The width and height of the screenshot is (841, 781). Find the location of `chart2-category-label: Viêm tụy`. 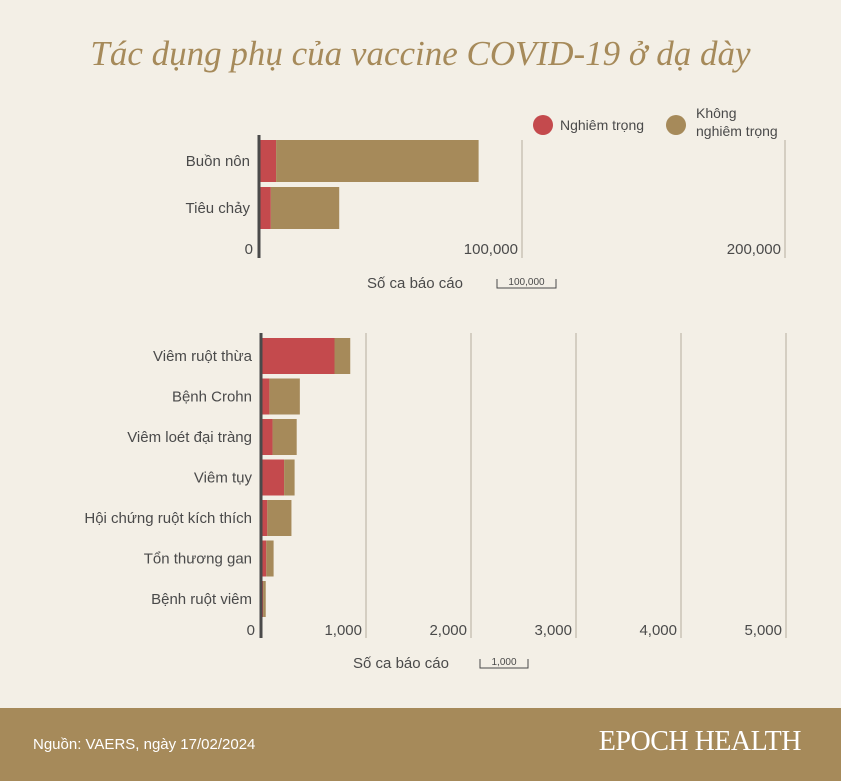

chart2-category-label: Viêm tụy is located at coordinates (223, 478).